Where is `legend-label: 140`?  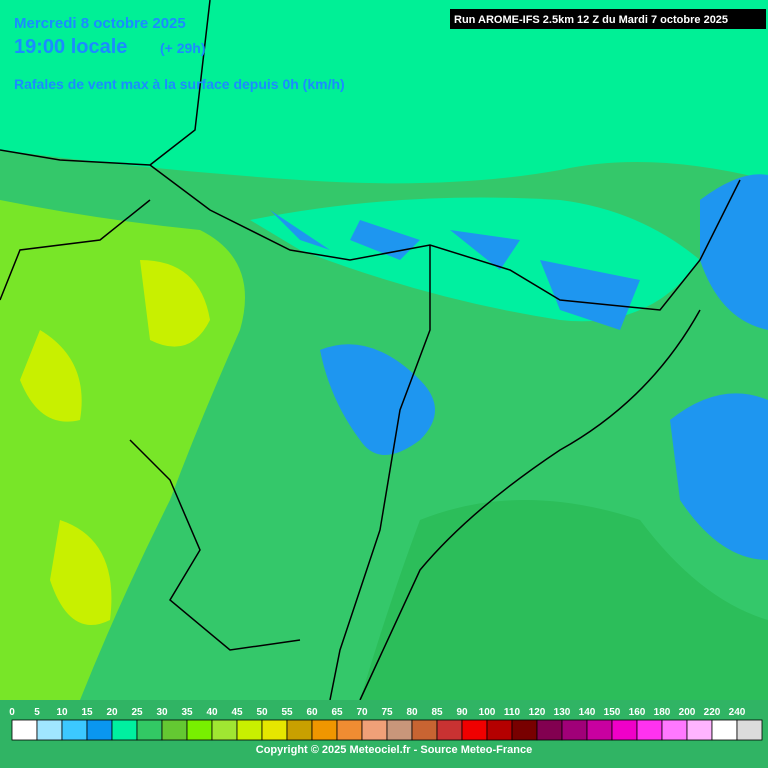 legend-label: 140 is located at coordinates (587, 712).